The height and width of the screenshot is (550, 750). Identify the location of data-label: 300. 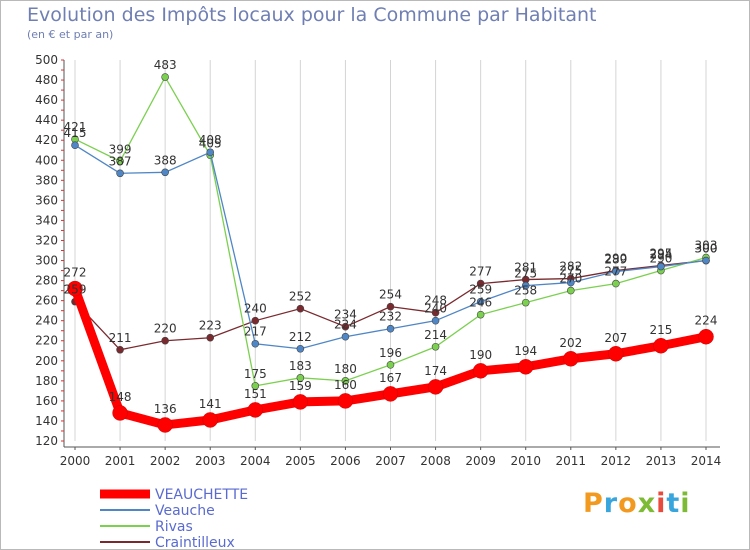
(706, 249).